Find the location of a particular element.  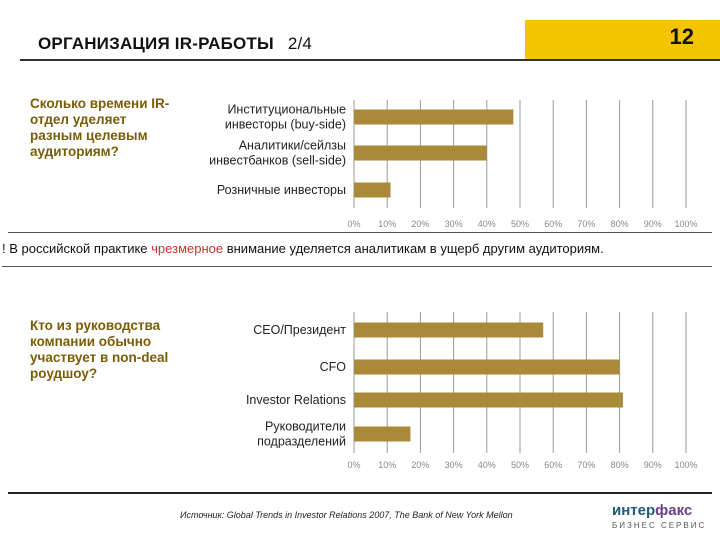

category-label: CEO/Президент is located at coordinates (299, 330).